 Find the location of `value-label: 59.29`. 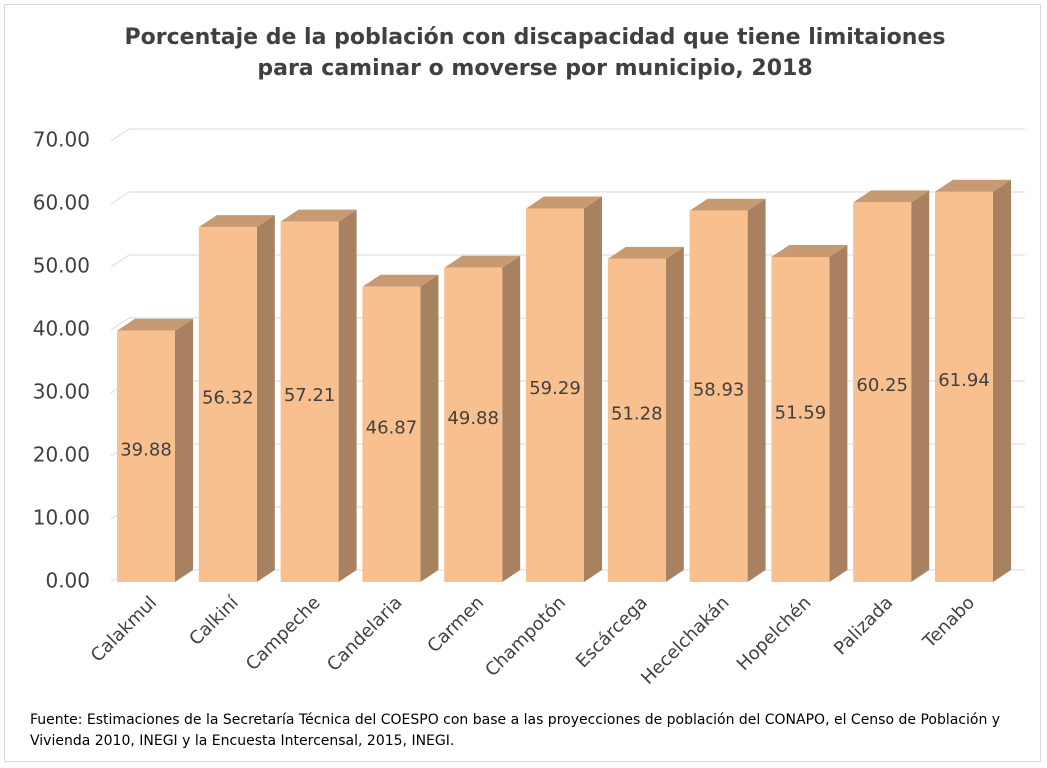

value-label: 59.29 is located at coordinates (555, 388).